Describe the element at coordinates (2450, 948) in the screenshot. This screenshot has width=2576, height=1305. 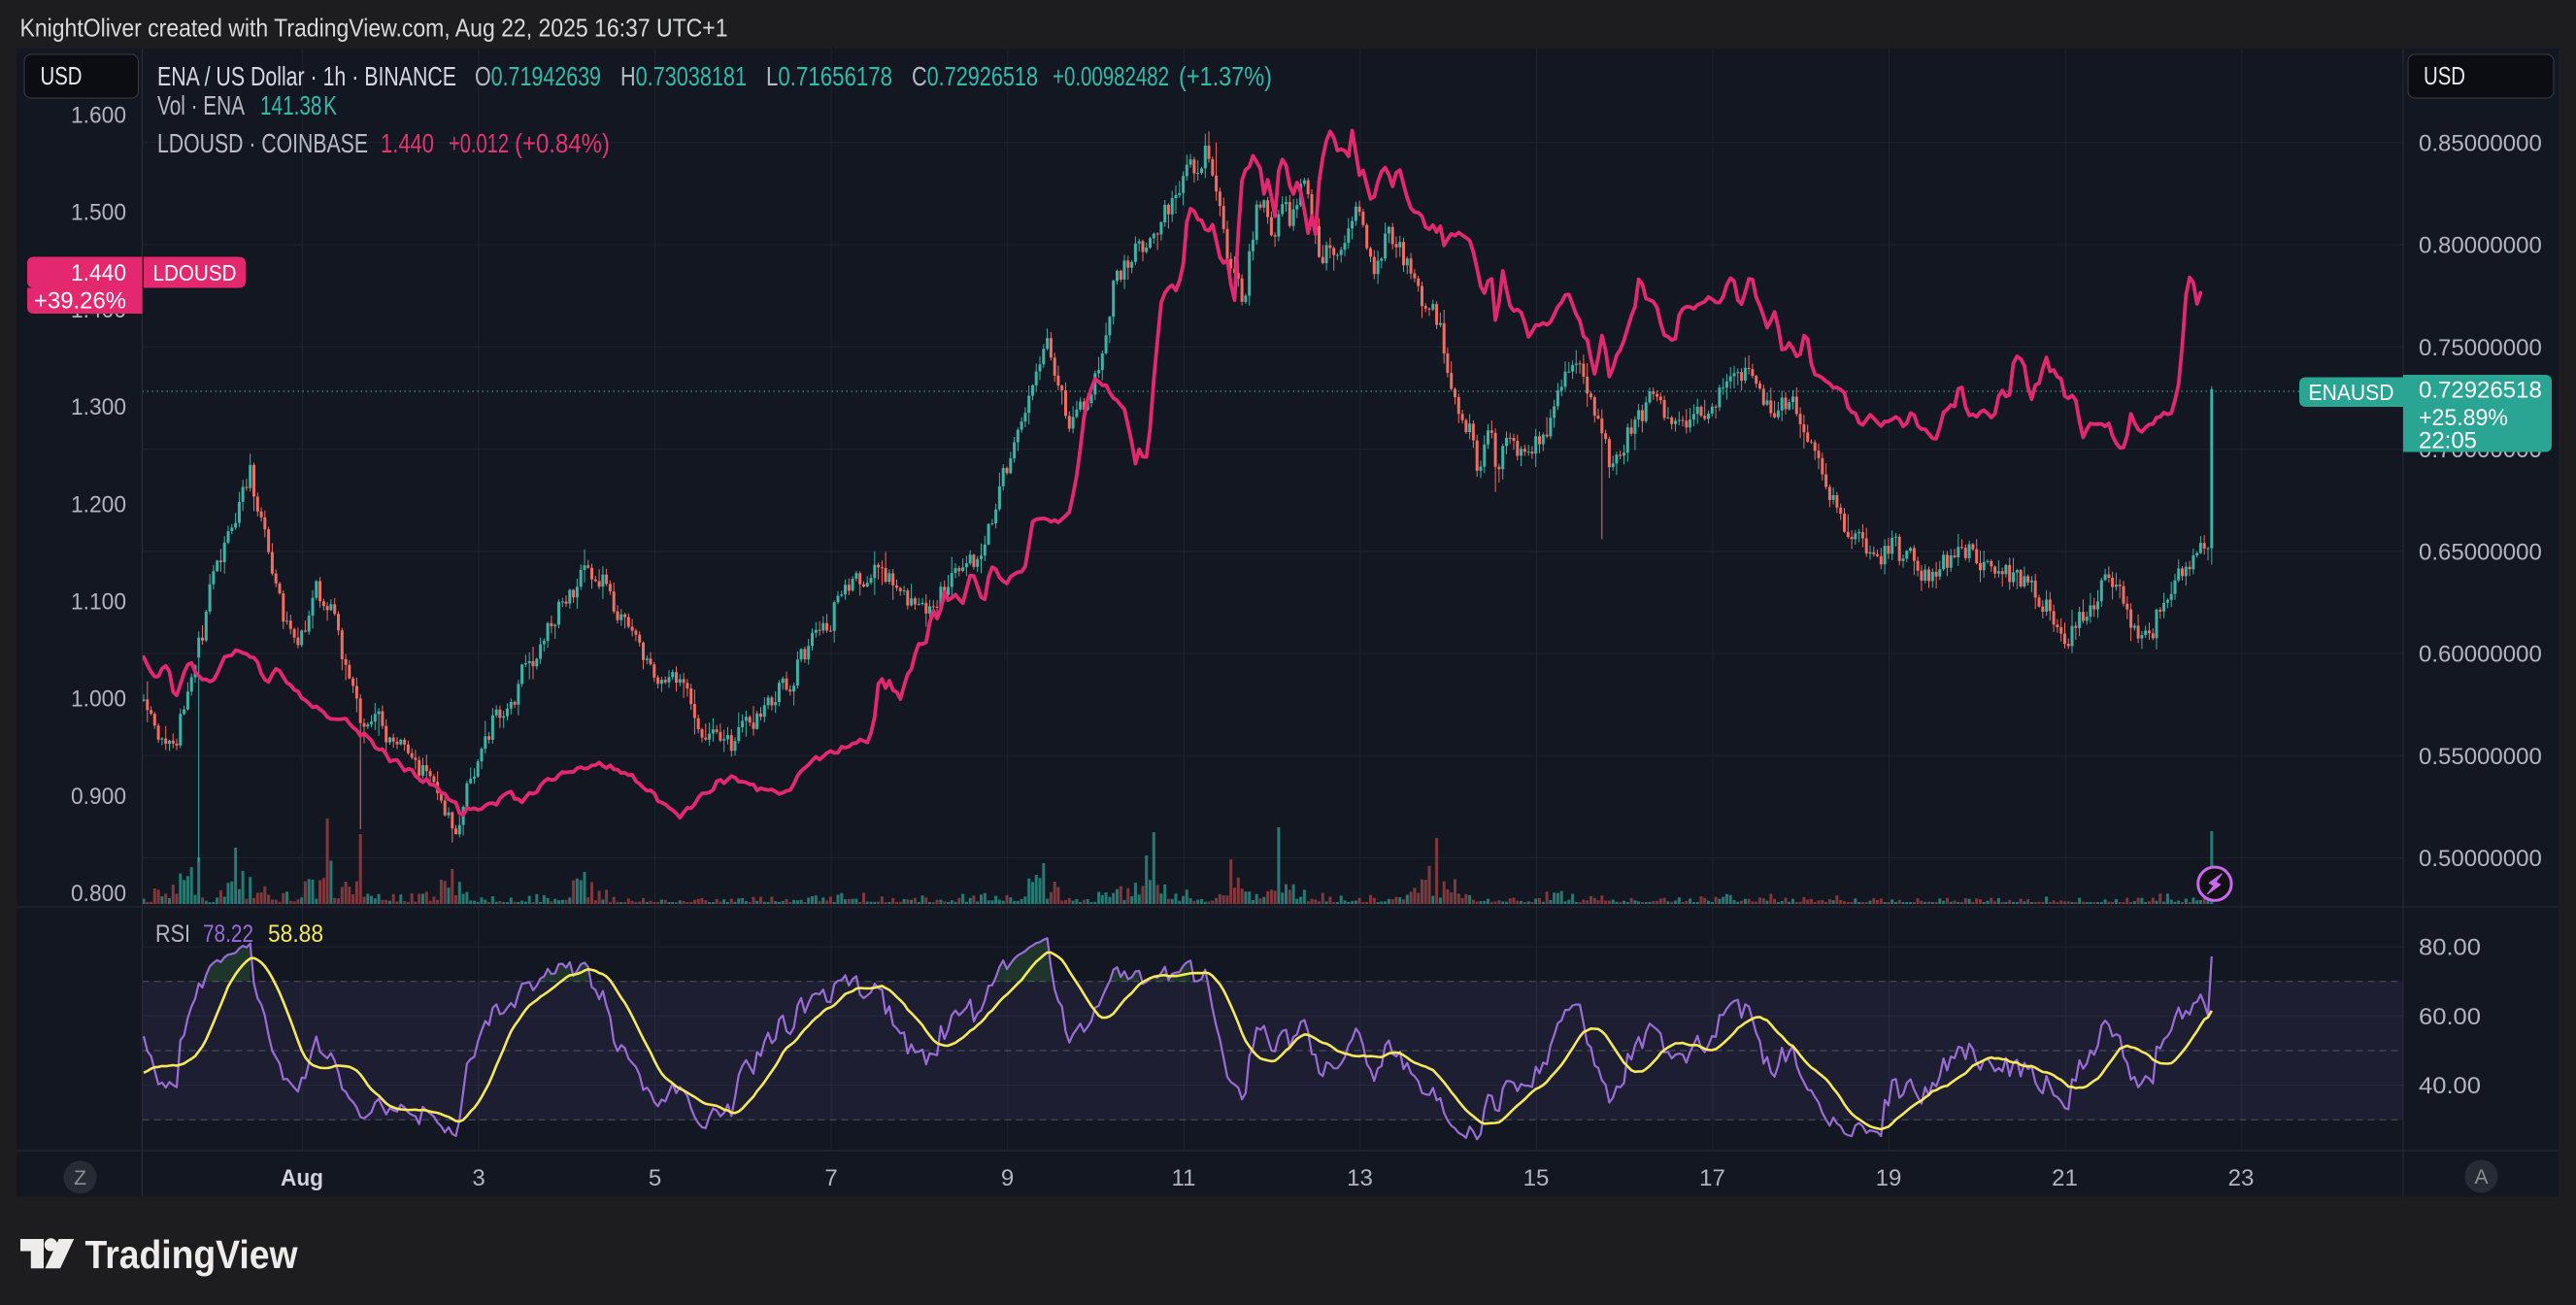
I see `svg-text: 80.00` at that location.